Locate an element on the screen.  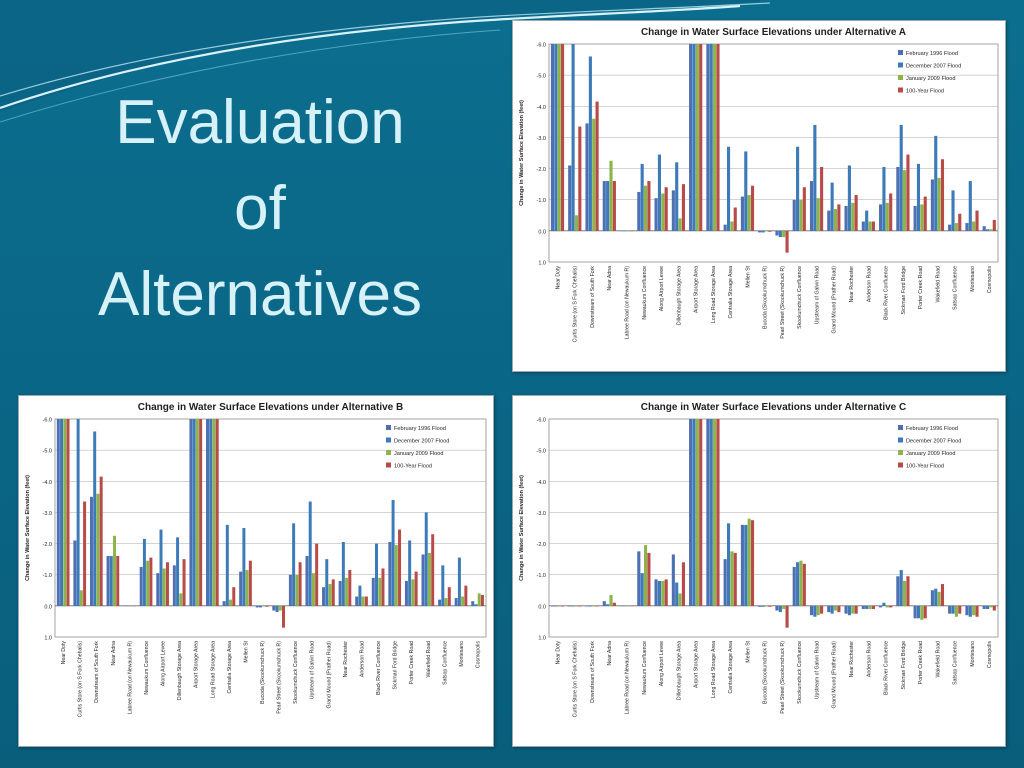
x-category-label: Labree Road (on Newaukum R) is located at coordinates (130, 678).